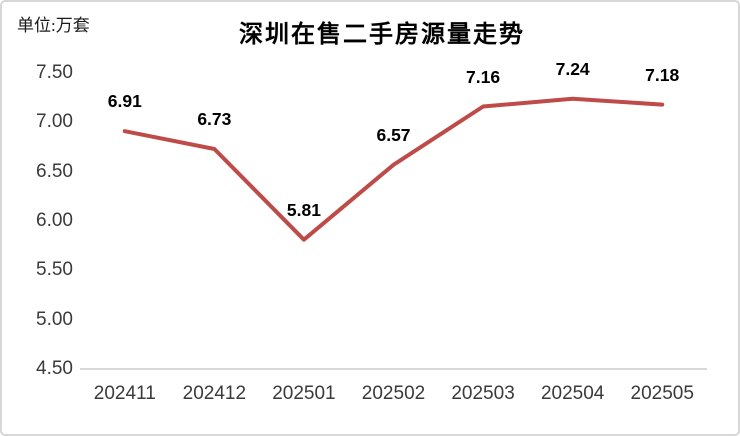 The image size is (740, 436). What do you see at coordinates (393, 134) in the screenshot?
I see `data-label: 6.57` at bounding box center [393, 134].